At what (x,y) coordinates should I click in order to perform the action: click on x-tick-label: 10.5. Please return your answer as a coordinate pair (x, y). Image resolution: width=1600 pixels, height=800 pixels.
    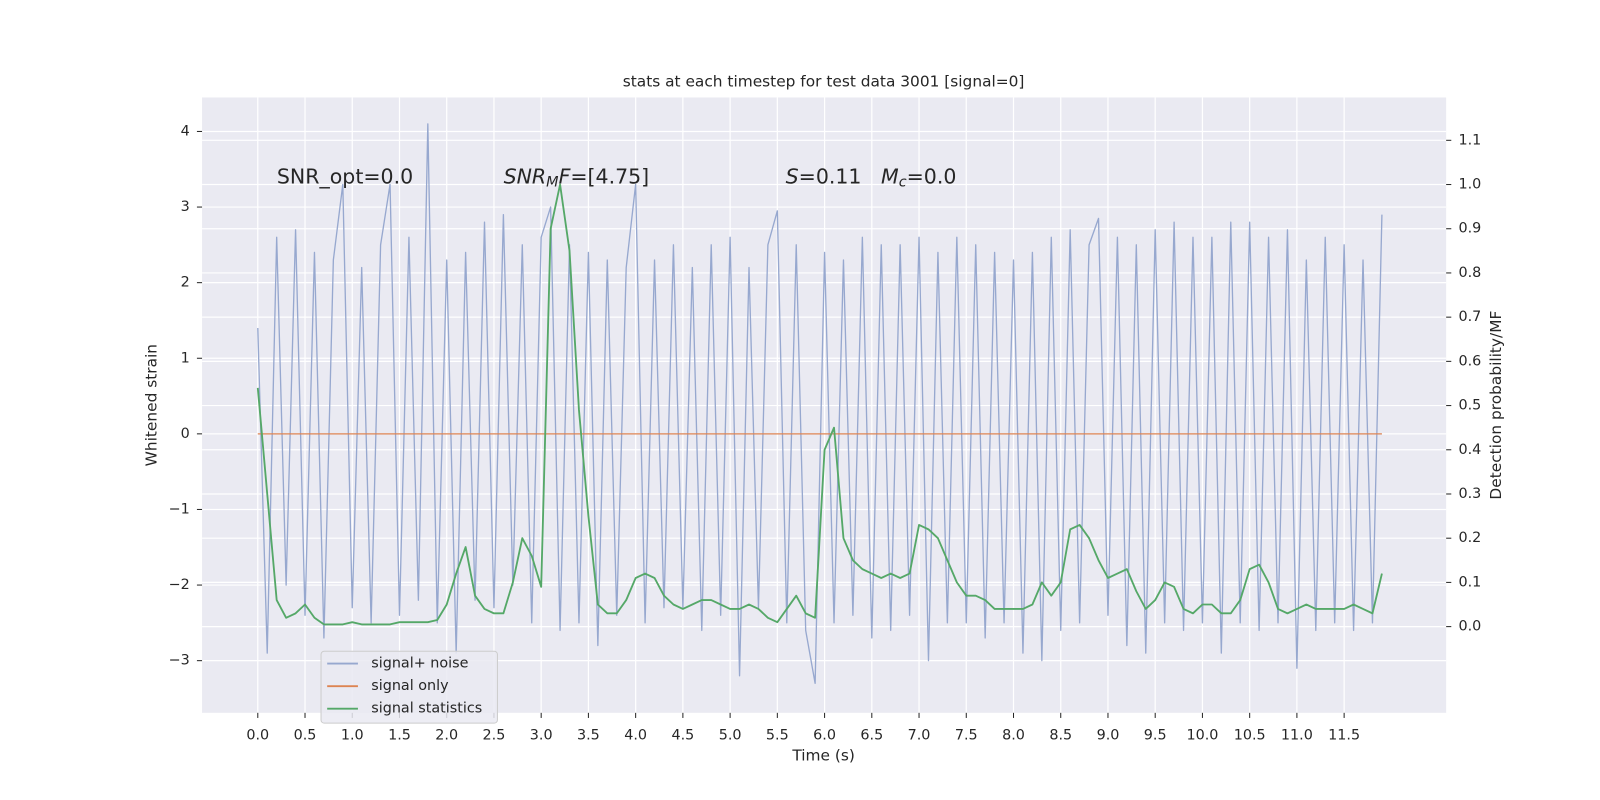
    Looking at the image, I should click on (1250, 735).